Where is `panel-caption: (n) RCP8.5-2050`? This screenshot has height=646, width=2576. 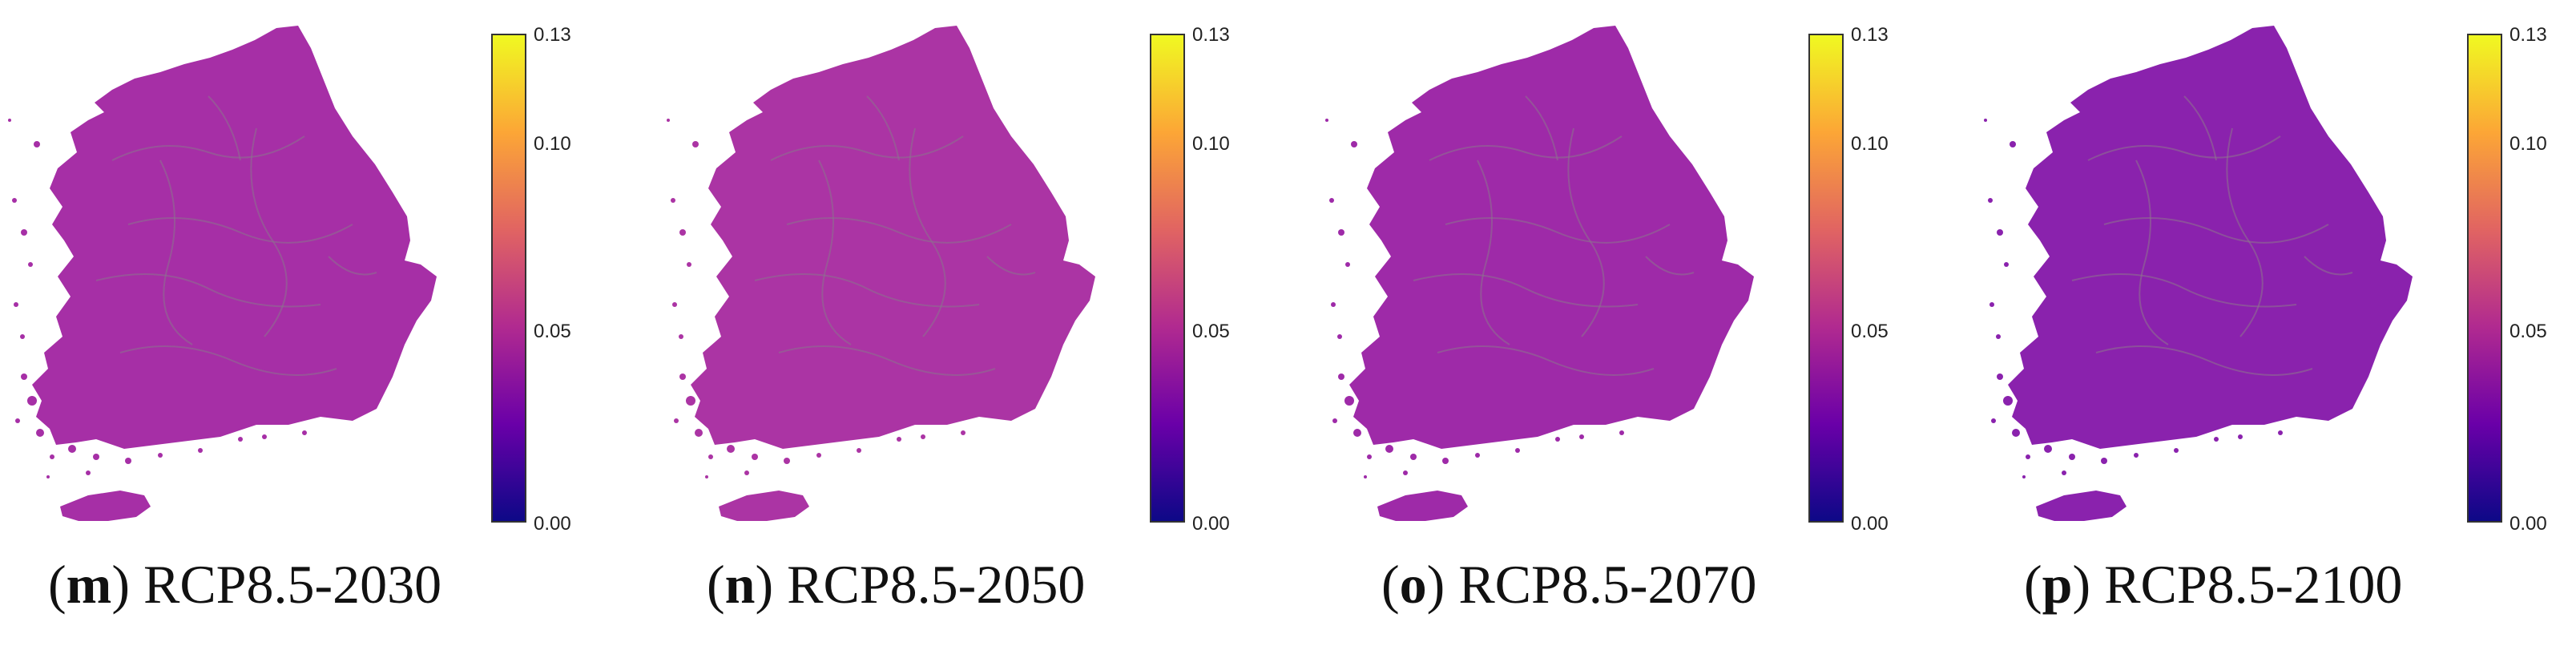
panel-caption: (n) RCP8.5-2050 is located at coordinates (896, 584).